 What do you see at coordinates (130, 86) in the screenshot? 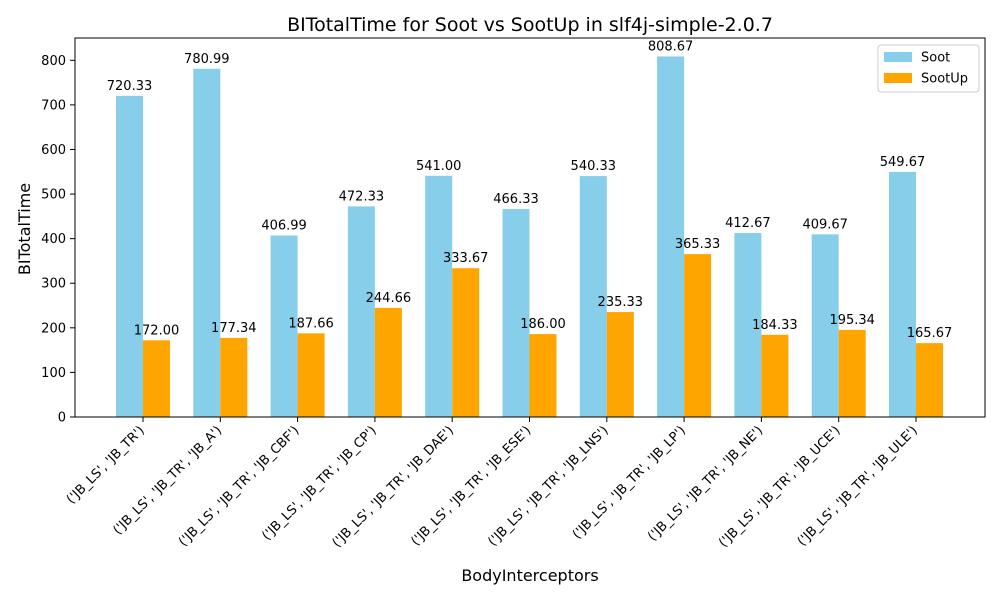
I see `bar-label-soot-0: 720.33` at bounding box center [130, 86].